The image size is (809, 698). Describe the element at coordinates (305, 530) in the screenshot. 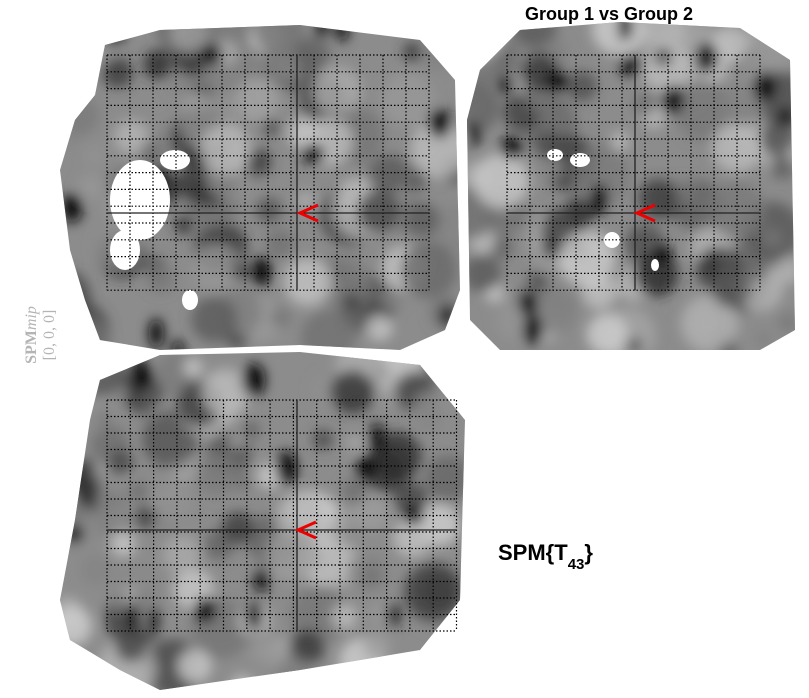

I see `cursor` at that location.